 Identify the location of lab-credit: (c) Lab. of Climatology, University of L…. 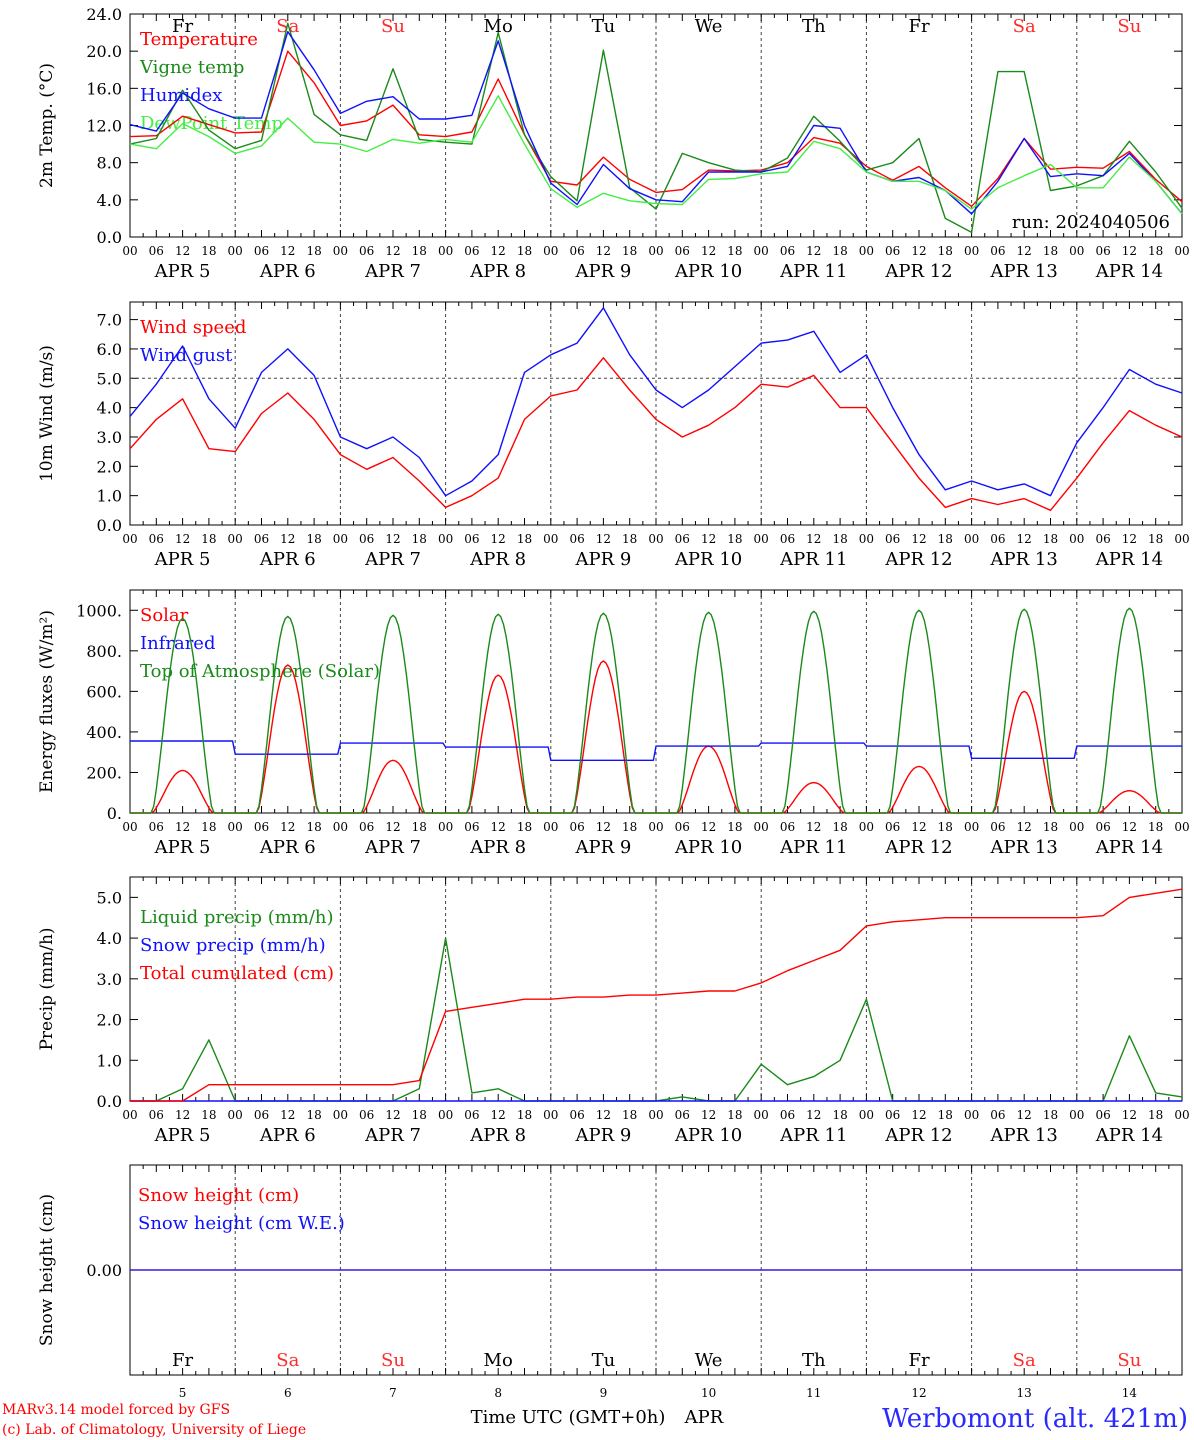
(154, 1430).